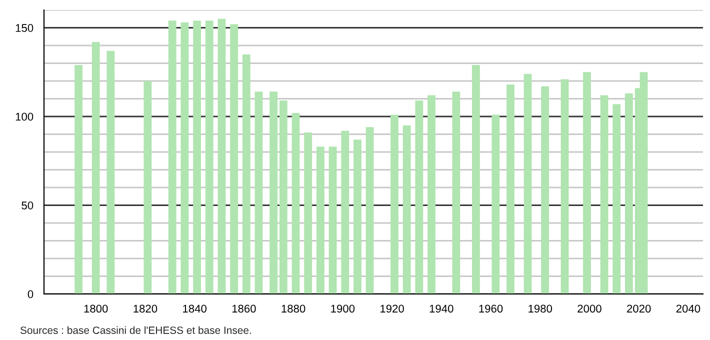 This screenshot has height=340, width=710. What do you see at coordinates (146, 308) in the screenshot?
I see `x-tick-label: 1820` at bounding box center [146, 308].